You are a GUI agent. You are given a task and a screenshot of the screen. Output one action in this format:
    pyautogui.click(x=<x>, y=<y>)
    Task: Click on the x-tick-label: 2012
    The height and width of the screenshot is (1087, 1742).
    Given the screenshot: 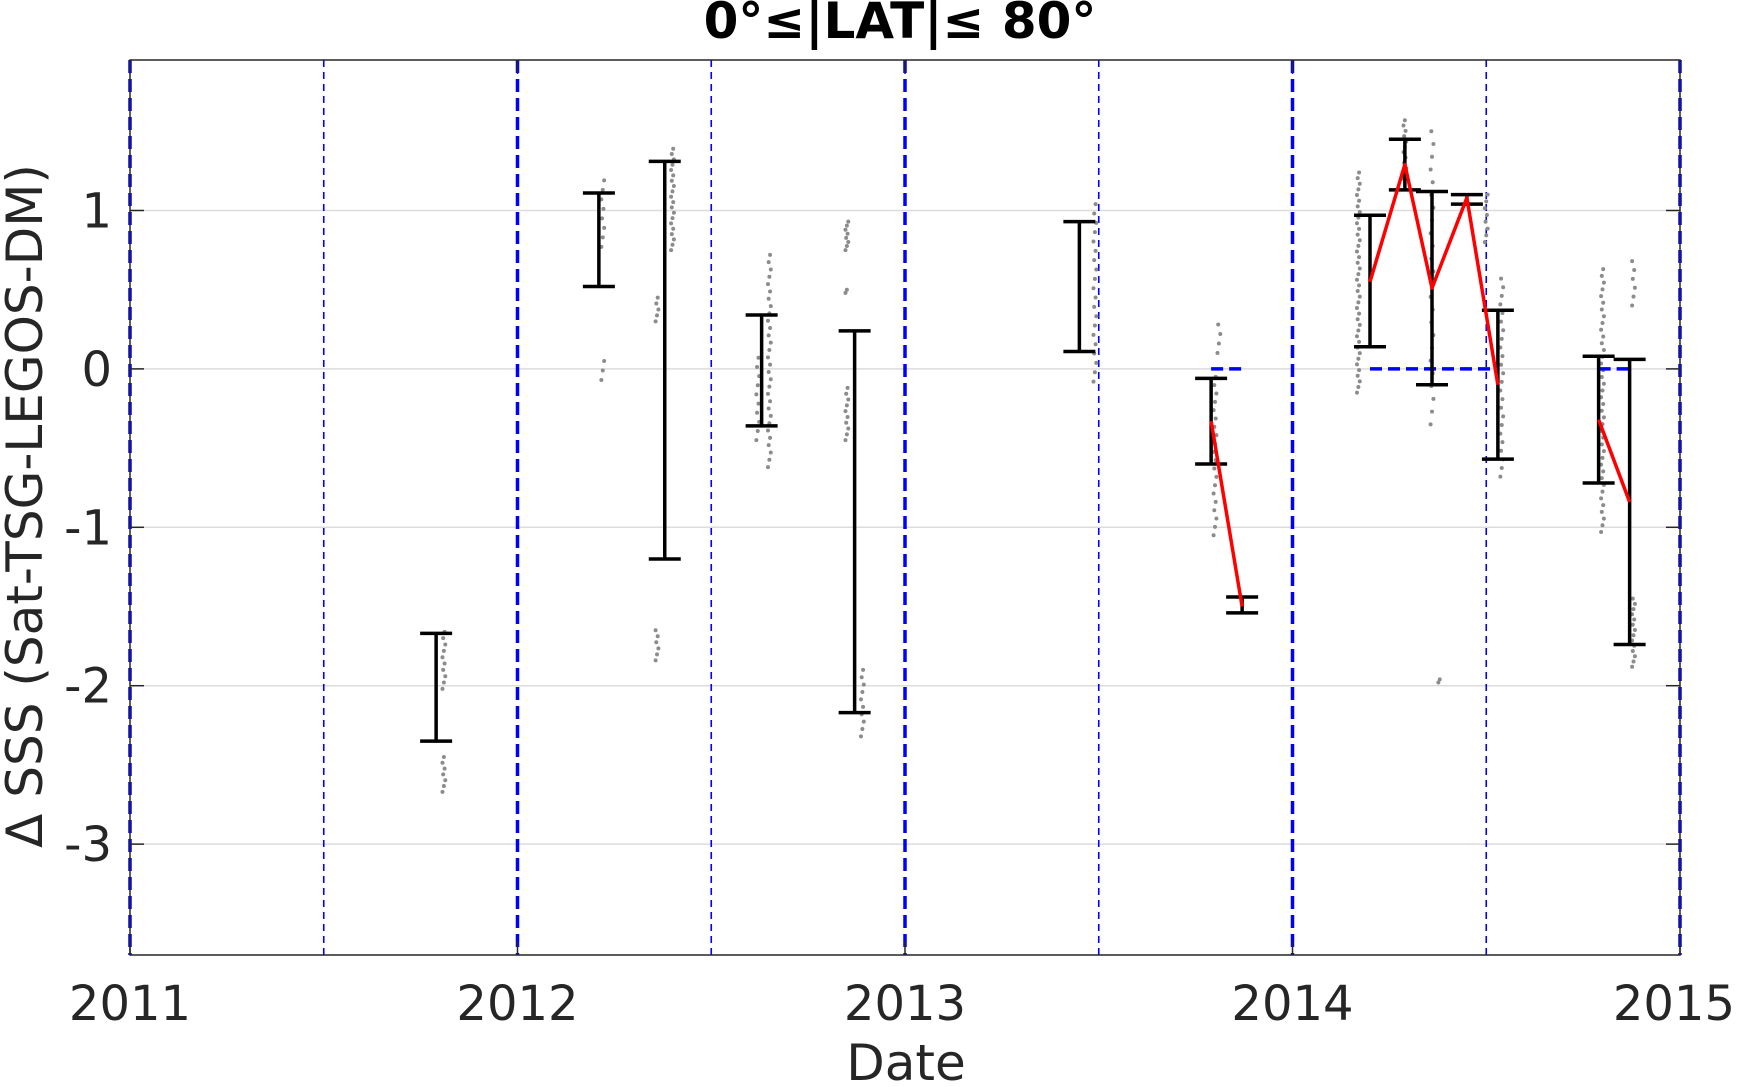 What is the action you would take?
    pyautogui.click(x=517, y=1004)
    